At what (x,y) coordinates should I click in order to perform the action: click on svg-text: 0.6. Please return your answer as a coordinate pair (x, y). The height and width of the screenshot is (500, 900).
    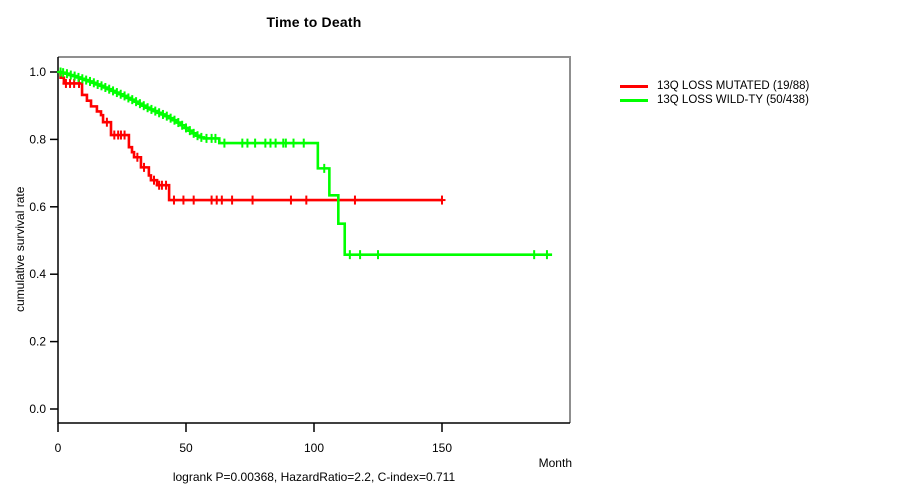
    Looking at the image, I should click on (37, 207).